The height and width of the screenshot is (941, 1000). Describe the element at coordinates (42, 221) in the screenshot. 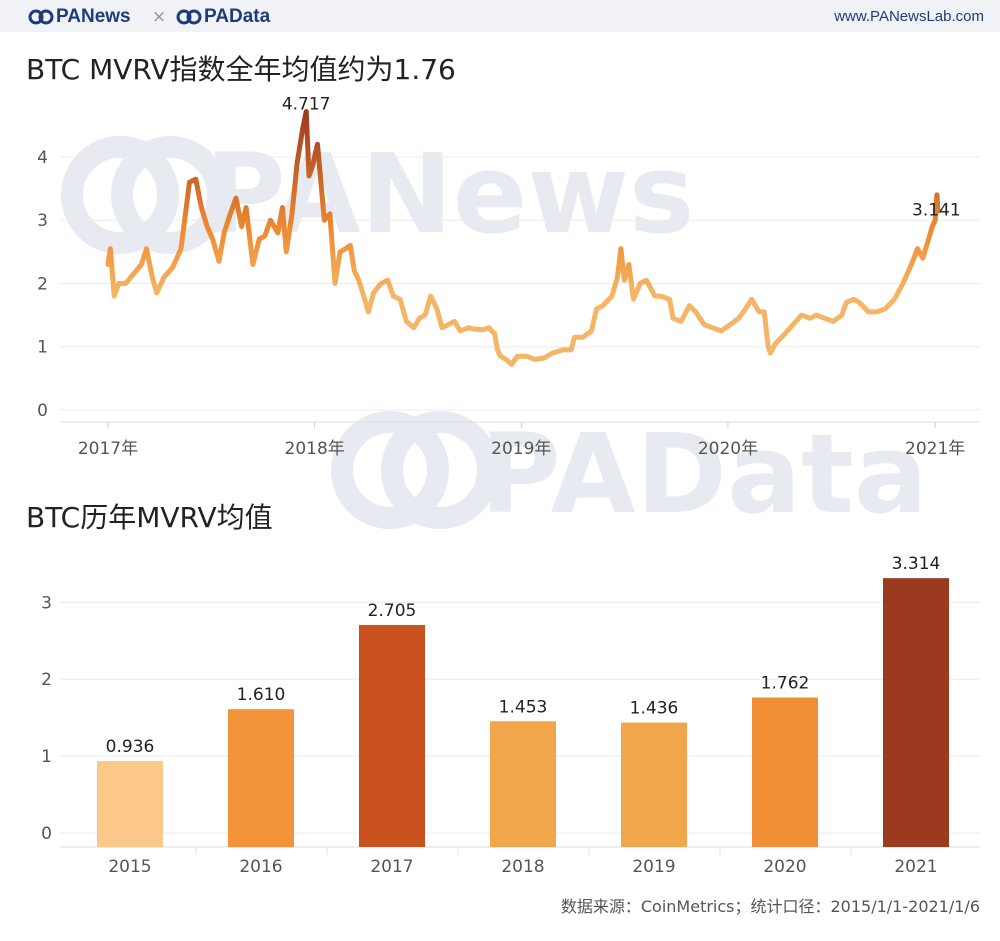

I see `line-y-tick-label: 3` at that location.